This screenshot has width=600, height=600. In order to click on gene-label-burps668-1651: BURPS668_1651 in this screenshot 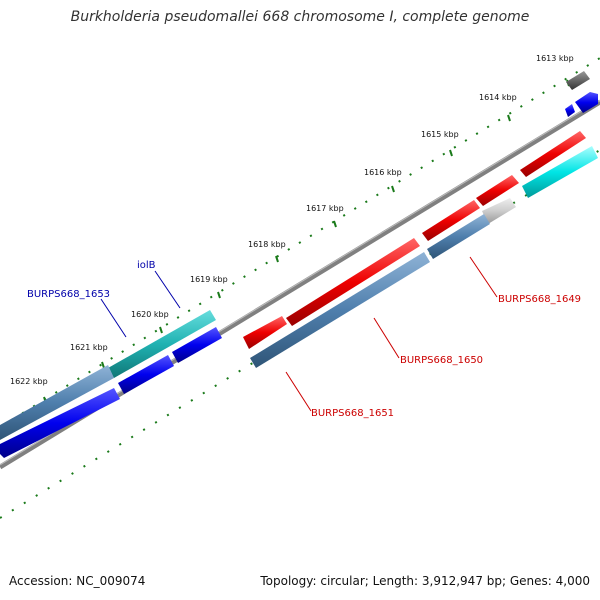, I will do `click(352, 413)`.